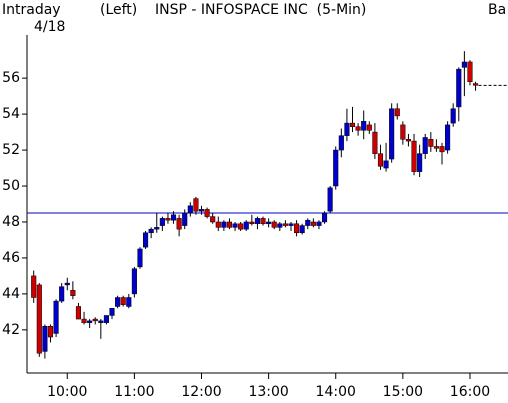 The image size is (508, 403). I want to click on y-tick-label: 46, so click(11, 258).